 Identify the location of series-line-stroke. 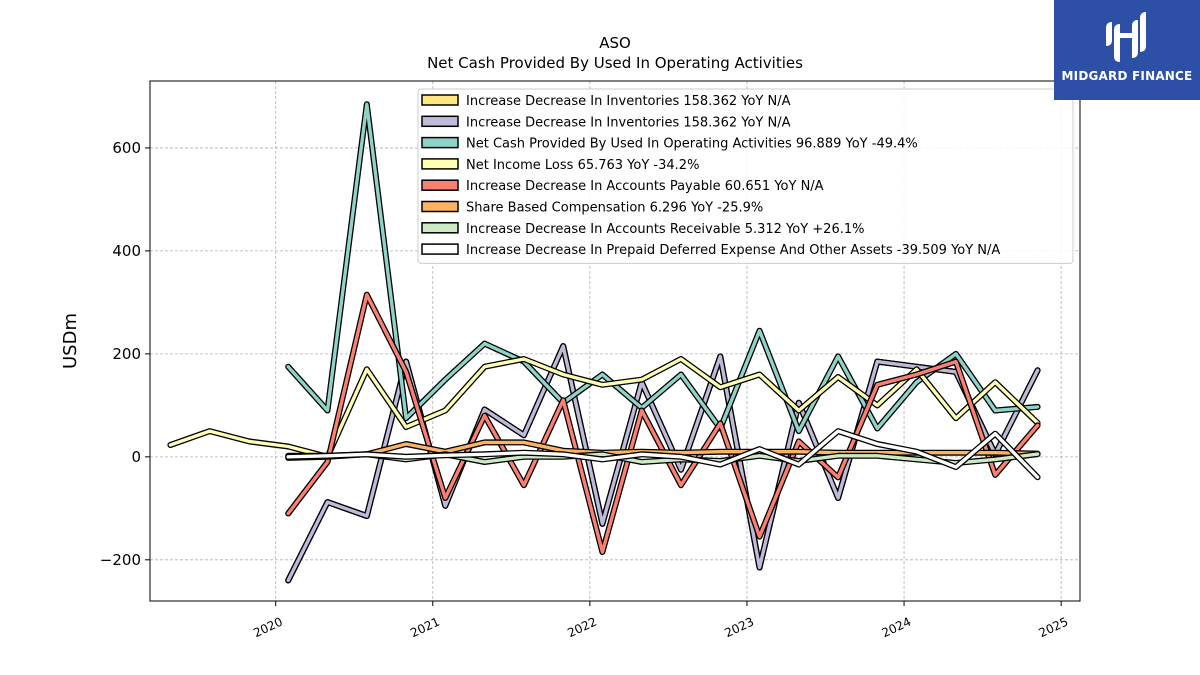
(663, 454).